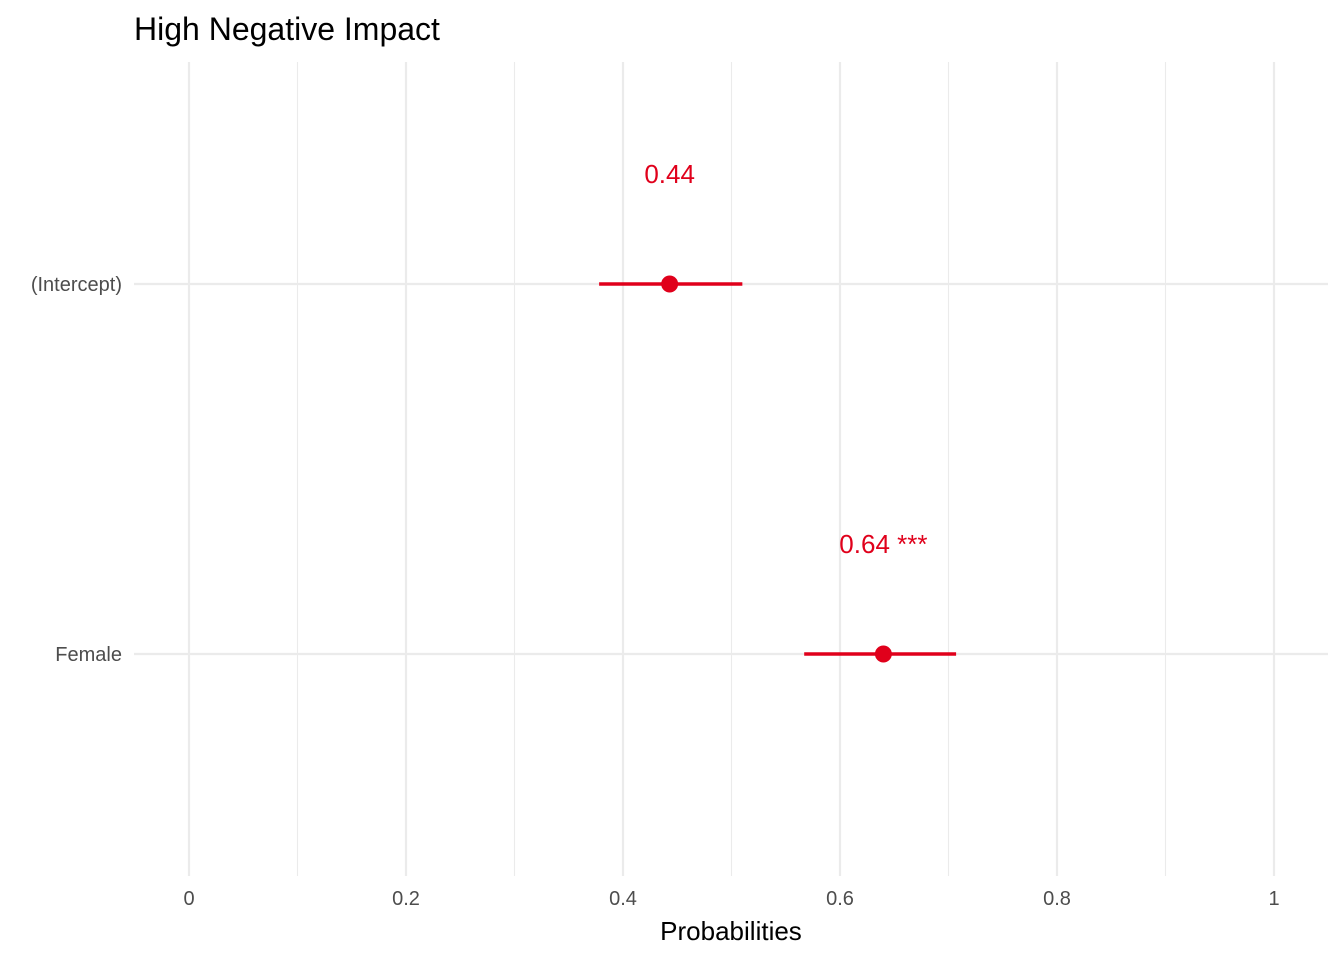 Image resolution: width=1344 pixels, height=960 pixels. I want to click on data-label: 0.44, so click(669, 174).